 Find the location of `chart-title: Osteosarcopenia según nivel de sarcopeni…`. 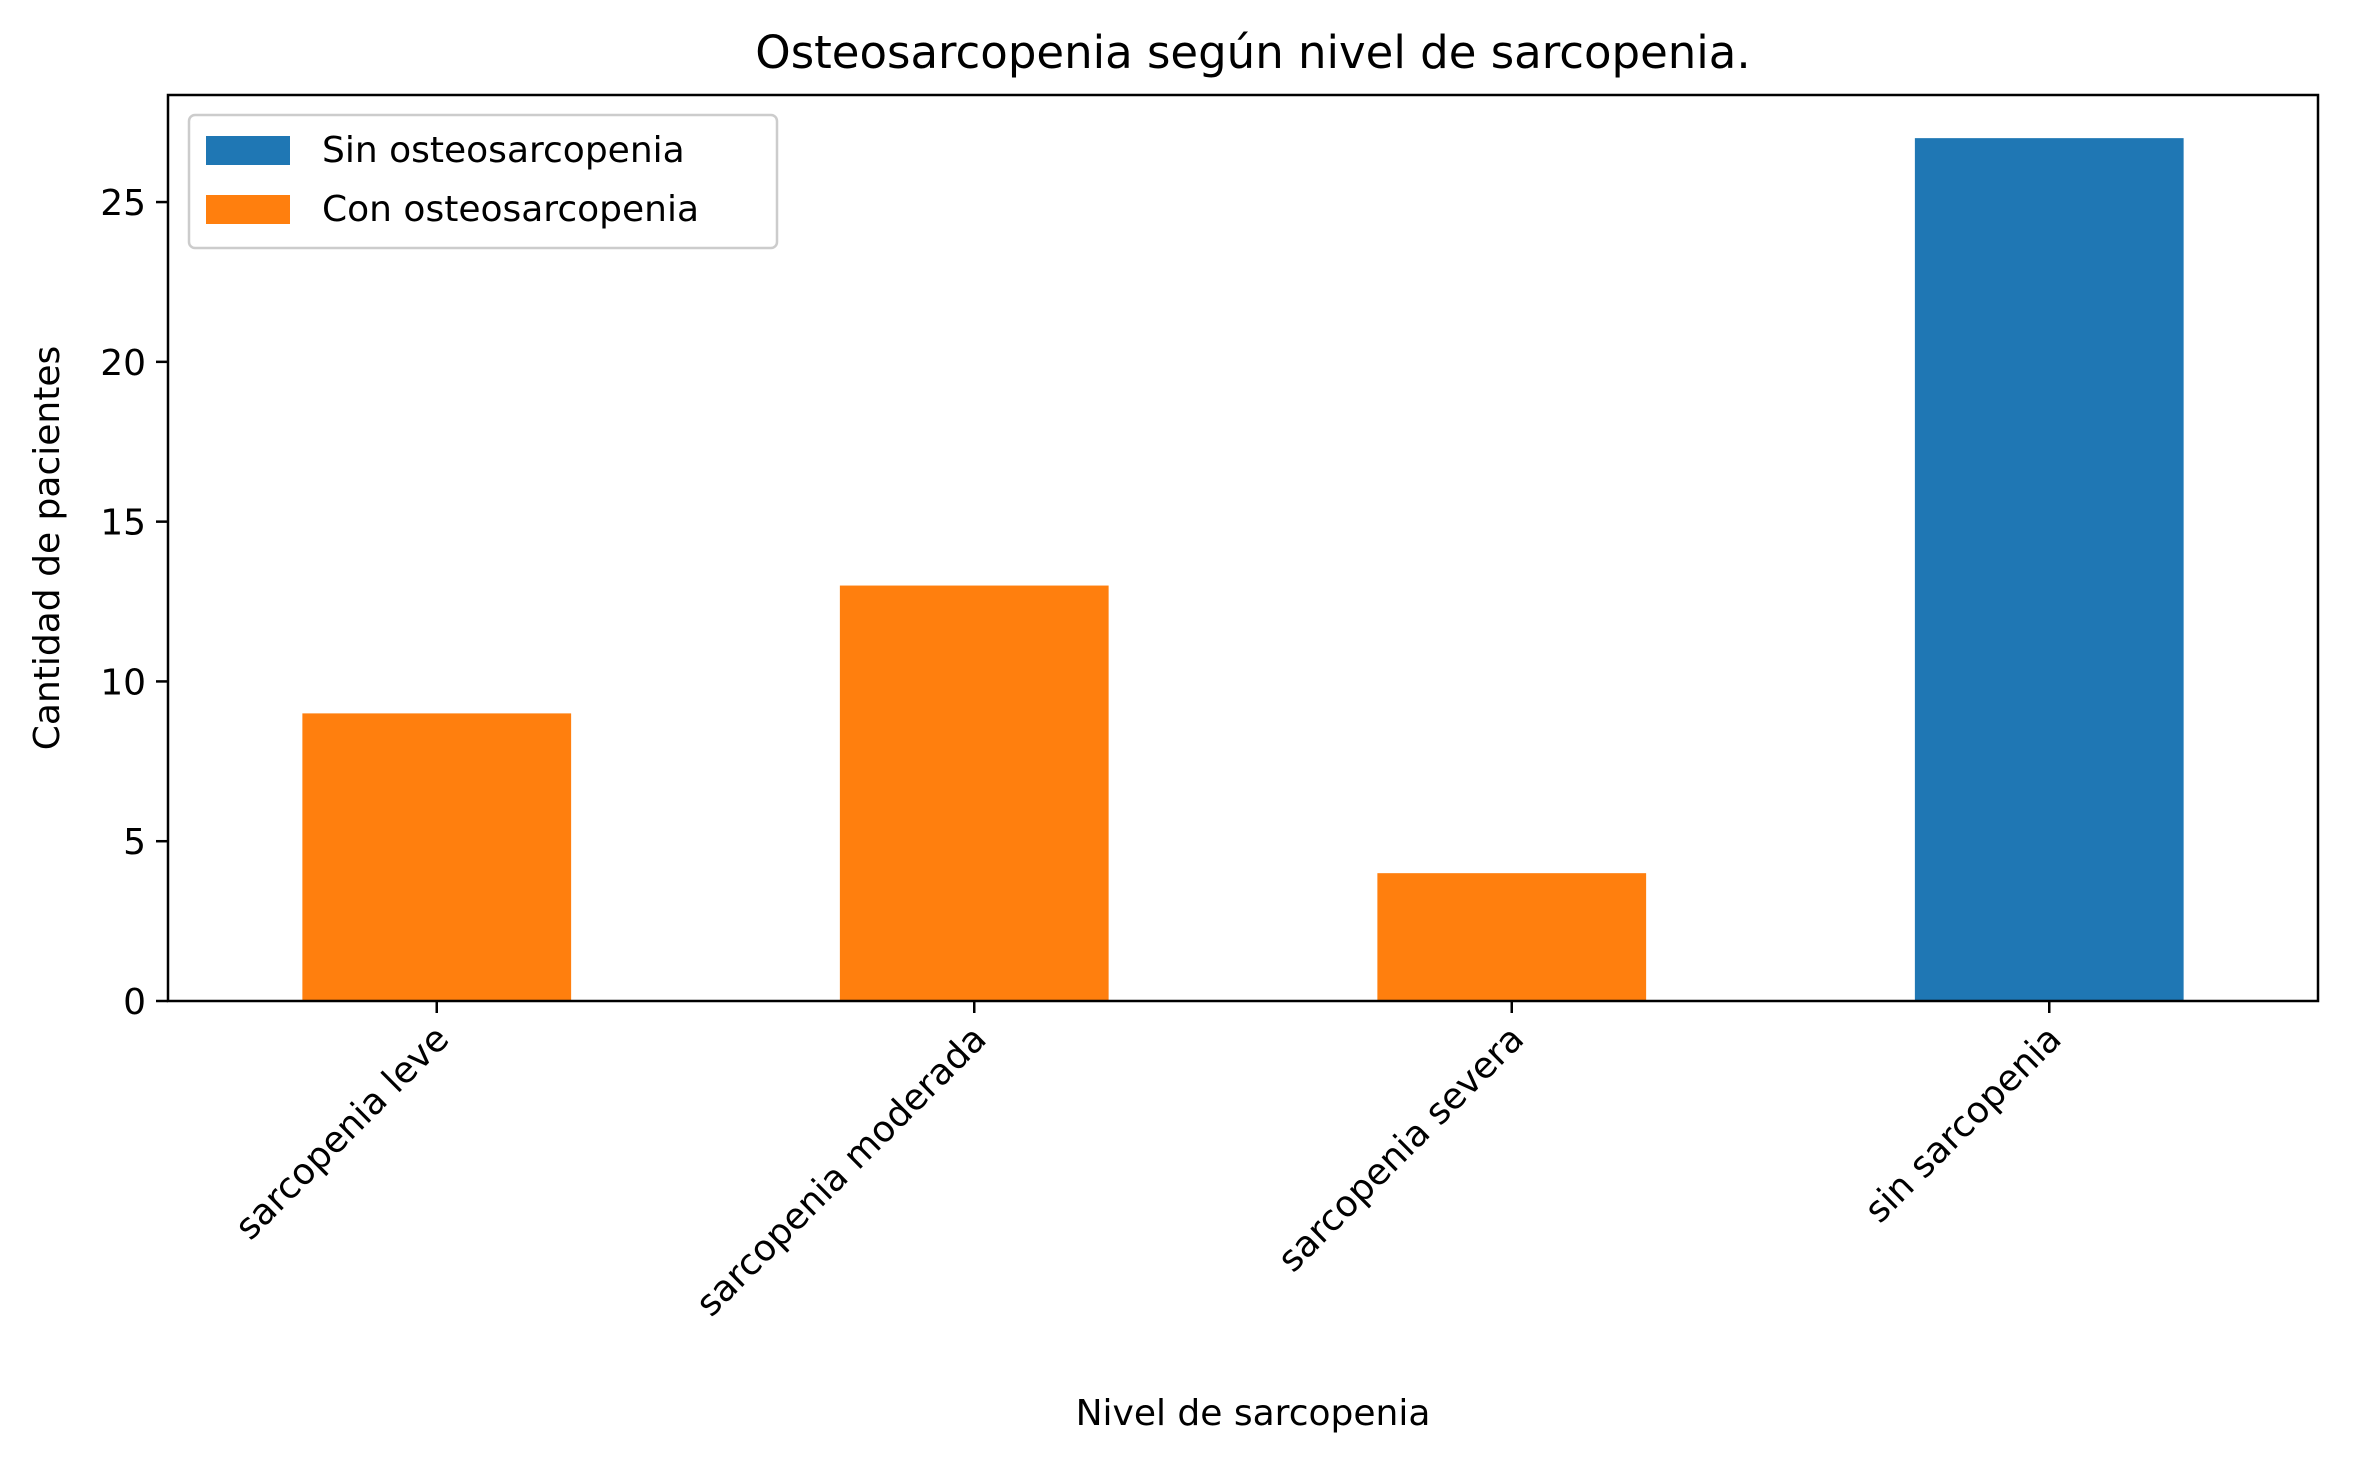

chart-title: Osteosarcopenia según nivel de sarcopeni… is located at coordinates (1252, 52).